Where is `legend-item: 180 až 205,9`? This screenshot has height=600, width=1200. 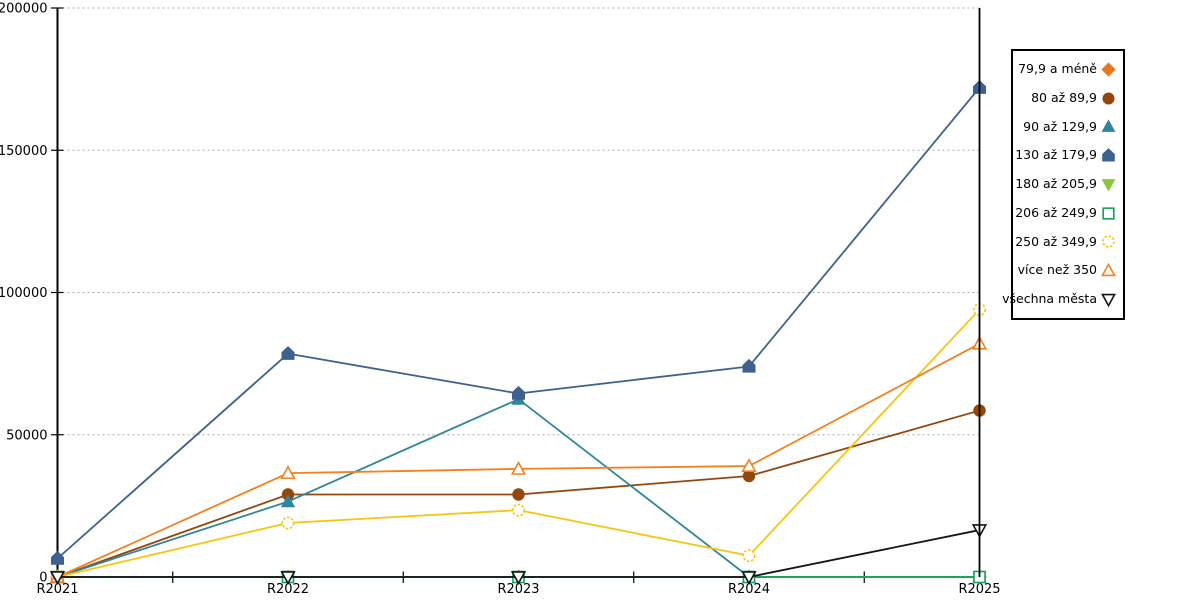
legend-item: 180 až 205,9 is located at coordinates (1065, 184).